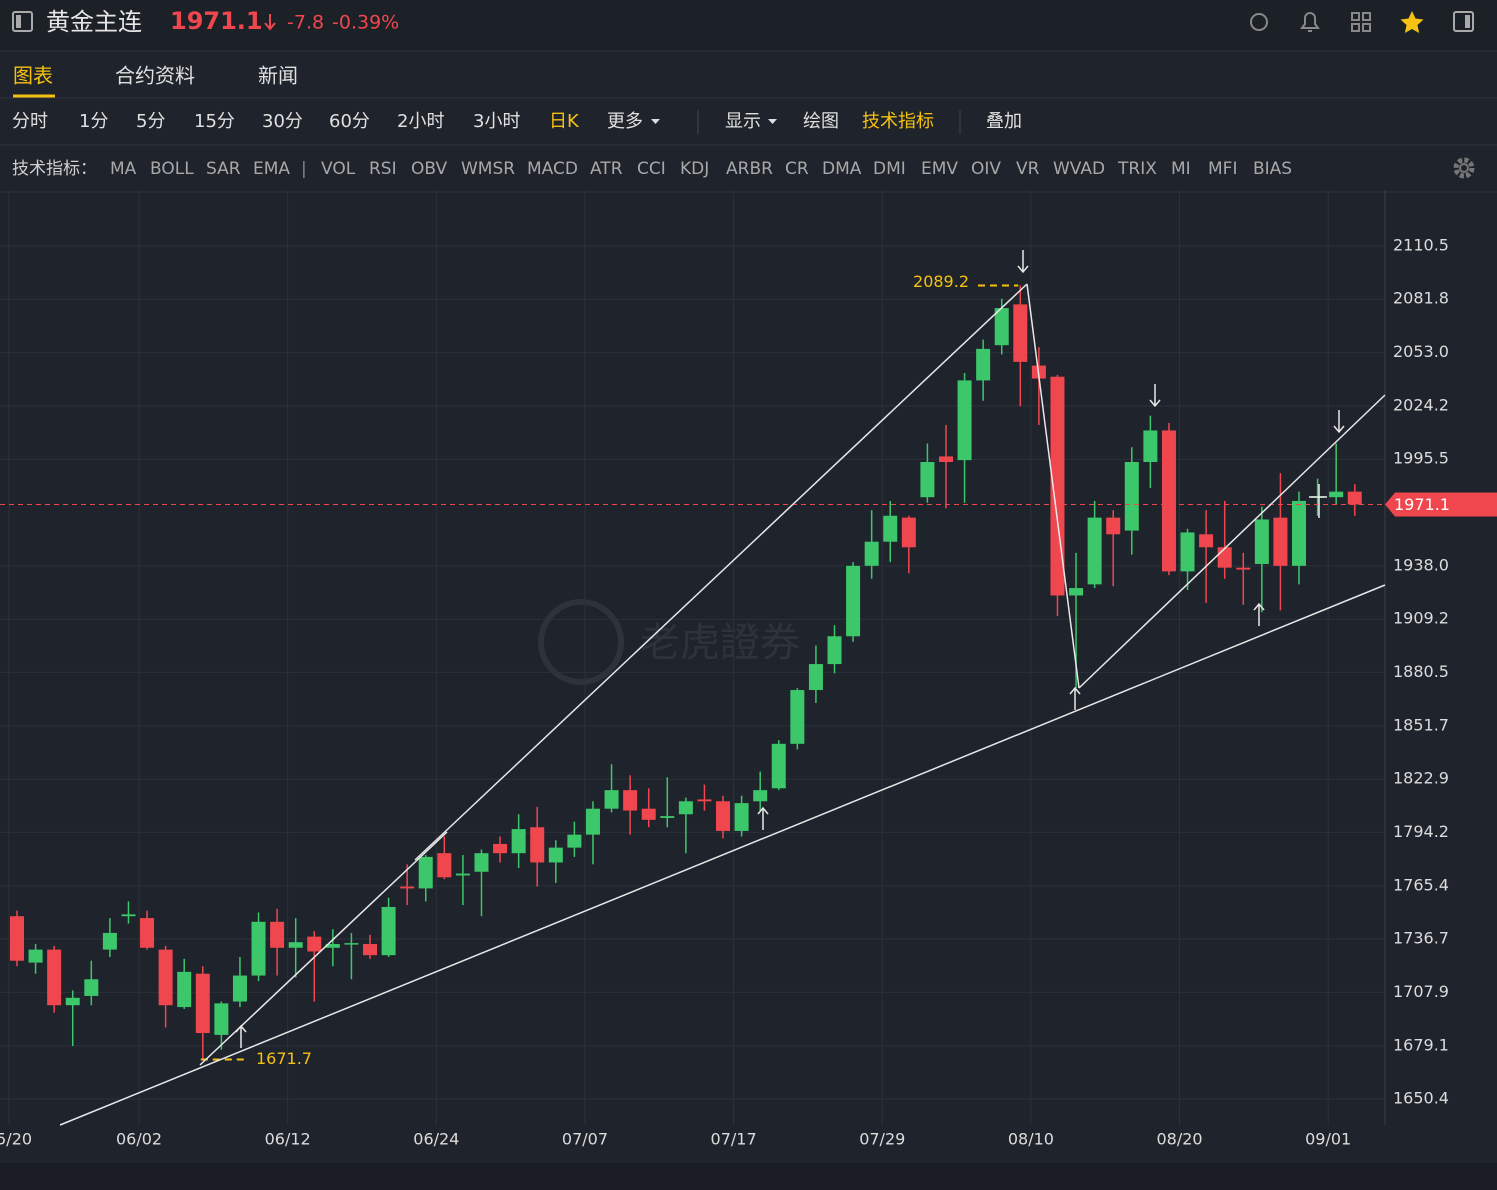 Image resolution: width=1497 pixels, height=1190 pixels. Describe the element at coordinates (18, 21) in the screenshot. I see `menu-icon-bar` at that location.